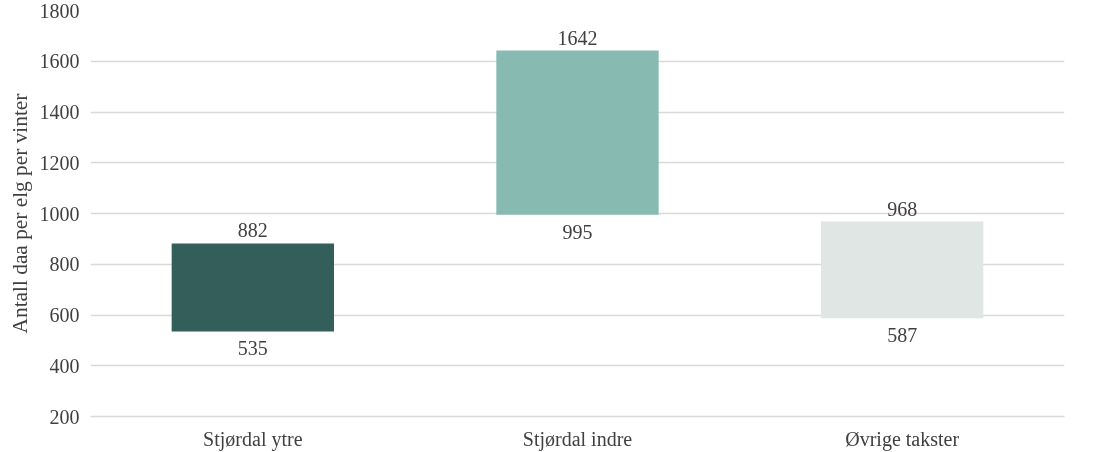  Describe the element at coordinates (252, 348) in the screenshot. I see `annotation: 535` at that location.